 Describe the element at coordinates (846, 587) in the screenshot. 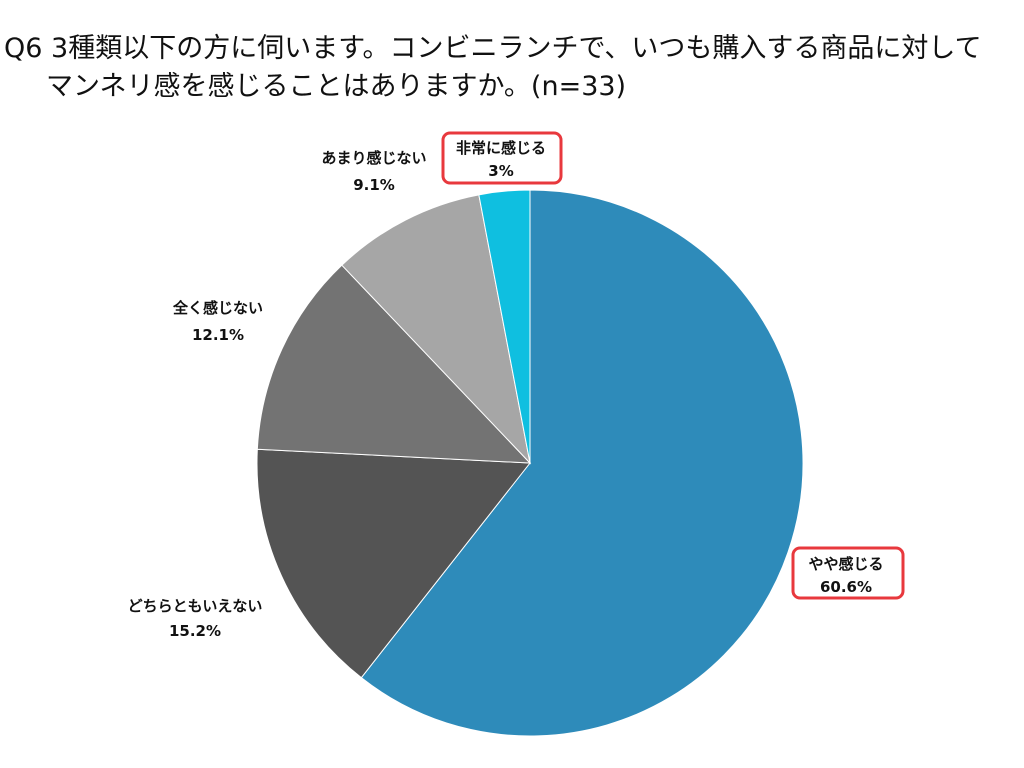

I see `slice-value-label: 60.6%` at that location.